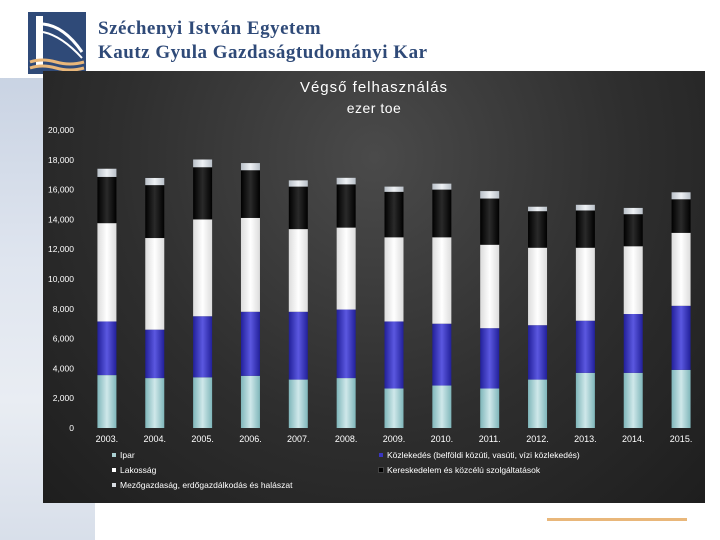 Image resolution: width=720 pixels, height=540 pixels. What do you see at coordinates (64, 339) in the screenshot?
I see `y-tick-label: 6,000` at bounding box center [64, 339].